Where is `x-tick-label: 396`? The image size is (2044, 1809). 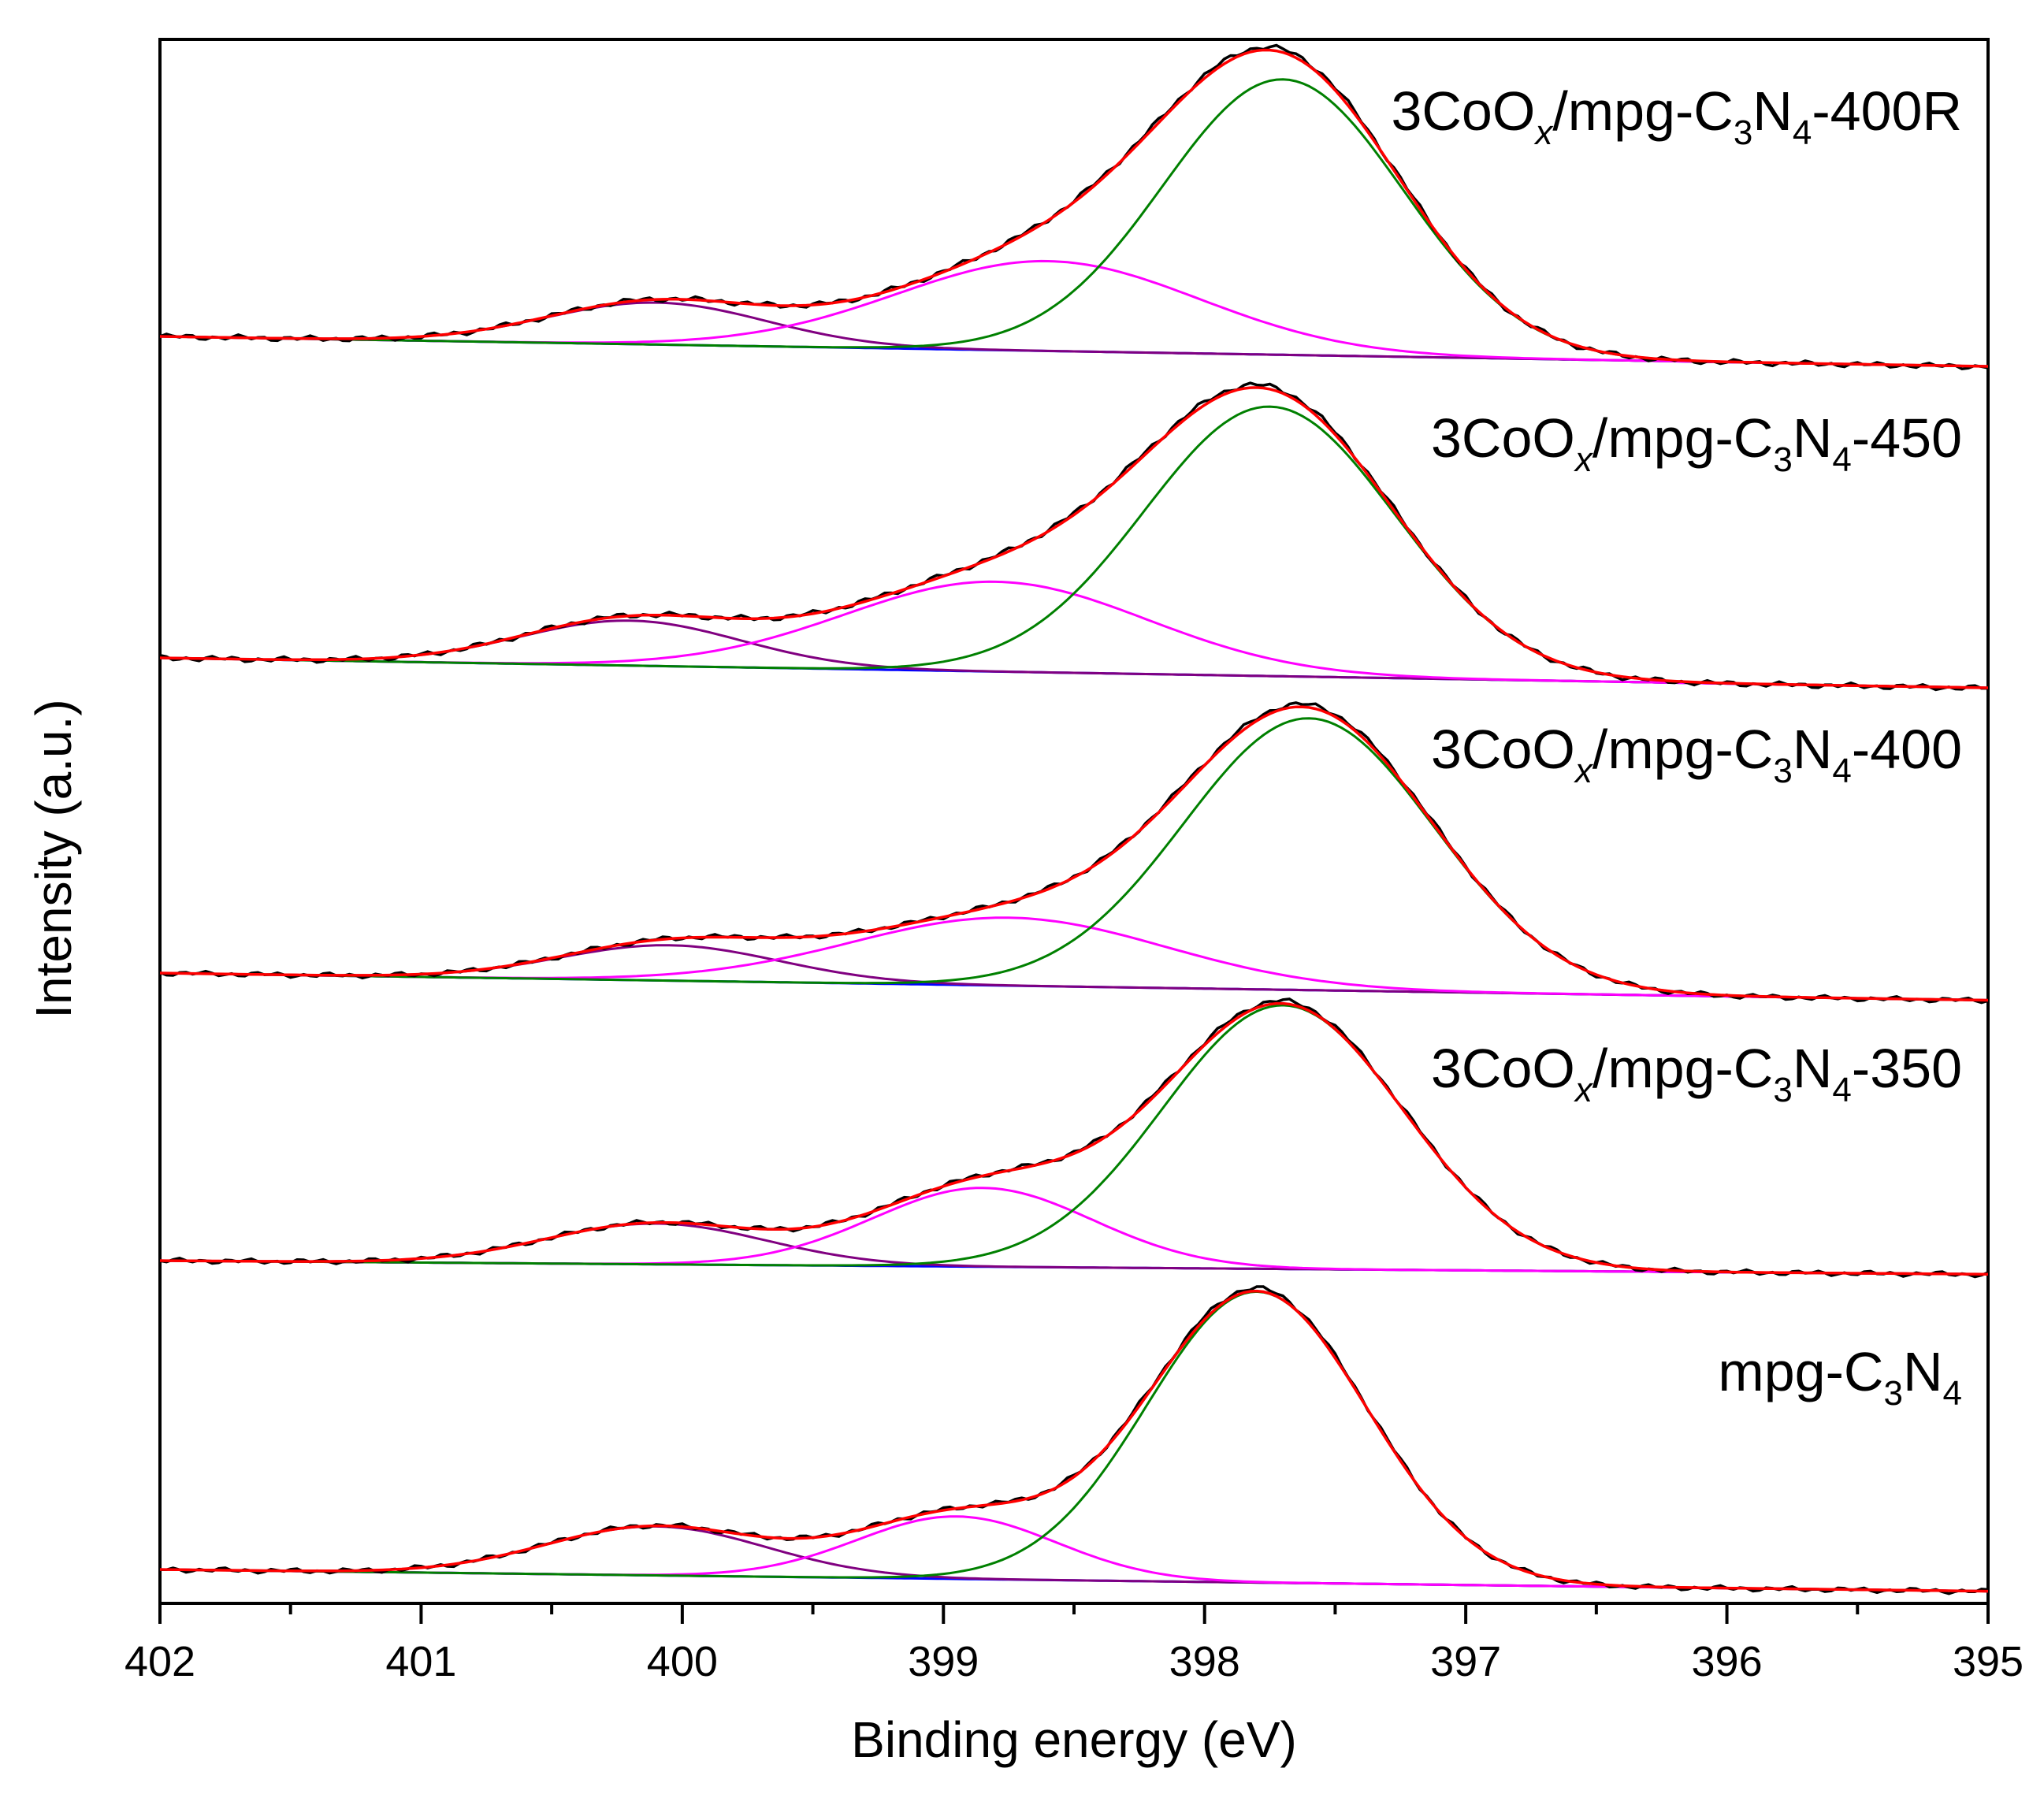
x-tick-label: 396 is located at coordinates (1727, 1661).